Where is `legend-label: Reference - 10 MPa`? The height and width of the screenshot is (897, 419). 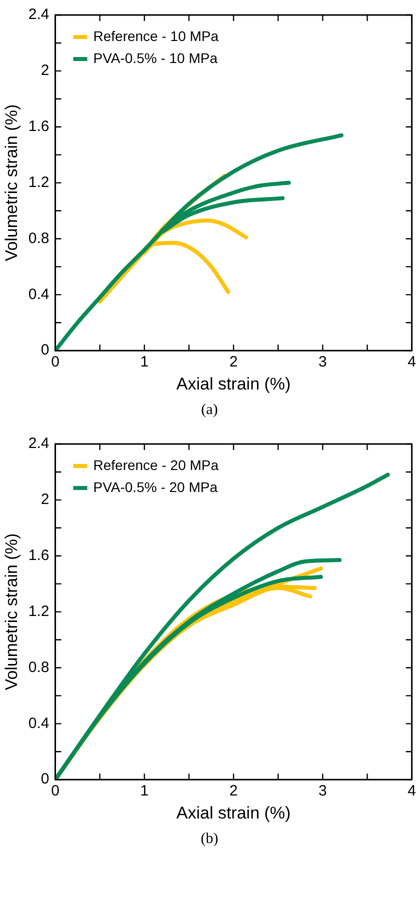
legend-label: Reference - 10 MPa is located at coordinates (156, 36).